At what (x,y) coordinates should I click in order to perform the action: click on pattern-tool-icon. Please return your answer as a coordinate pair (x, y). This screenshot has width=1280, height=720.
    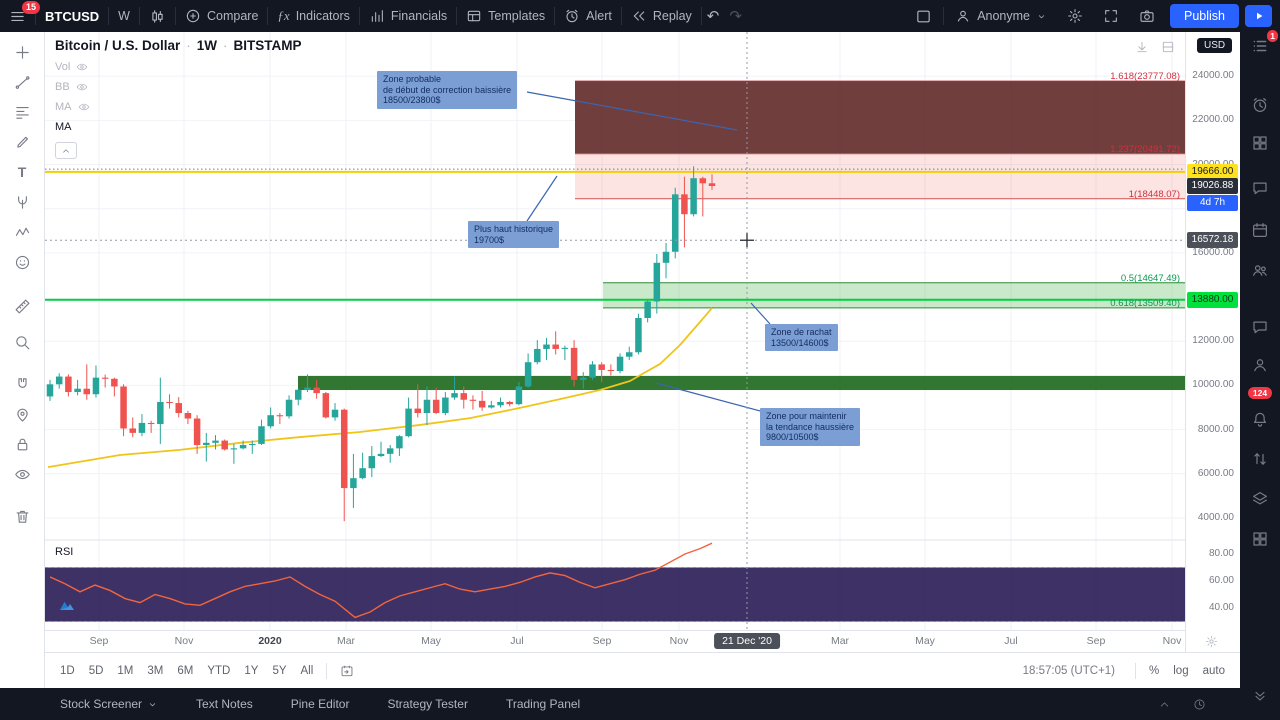
    Looking at the image, I should click on (22, 232).